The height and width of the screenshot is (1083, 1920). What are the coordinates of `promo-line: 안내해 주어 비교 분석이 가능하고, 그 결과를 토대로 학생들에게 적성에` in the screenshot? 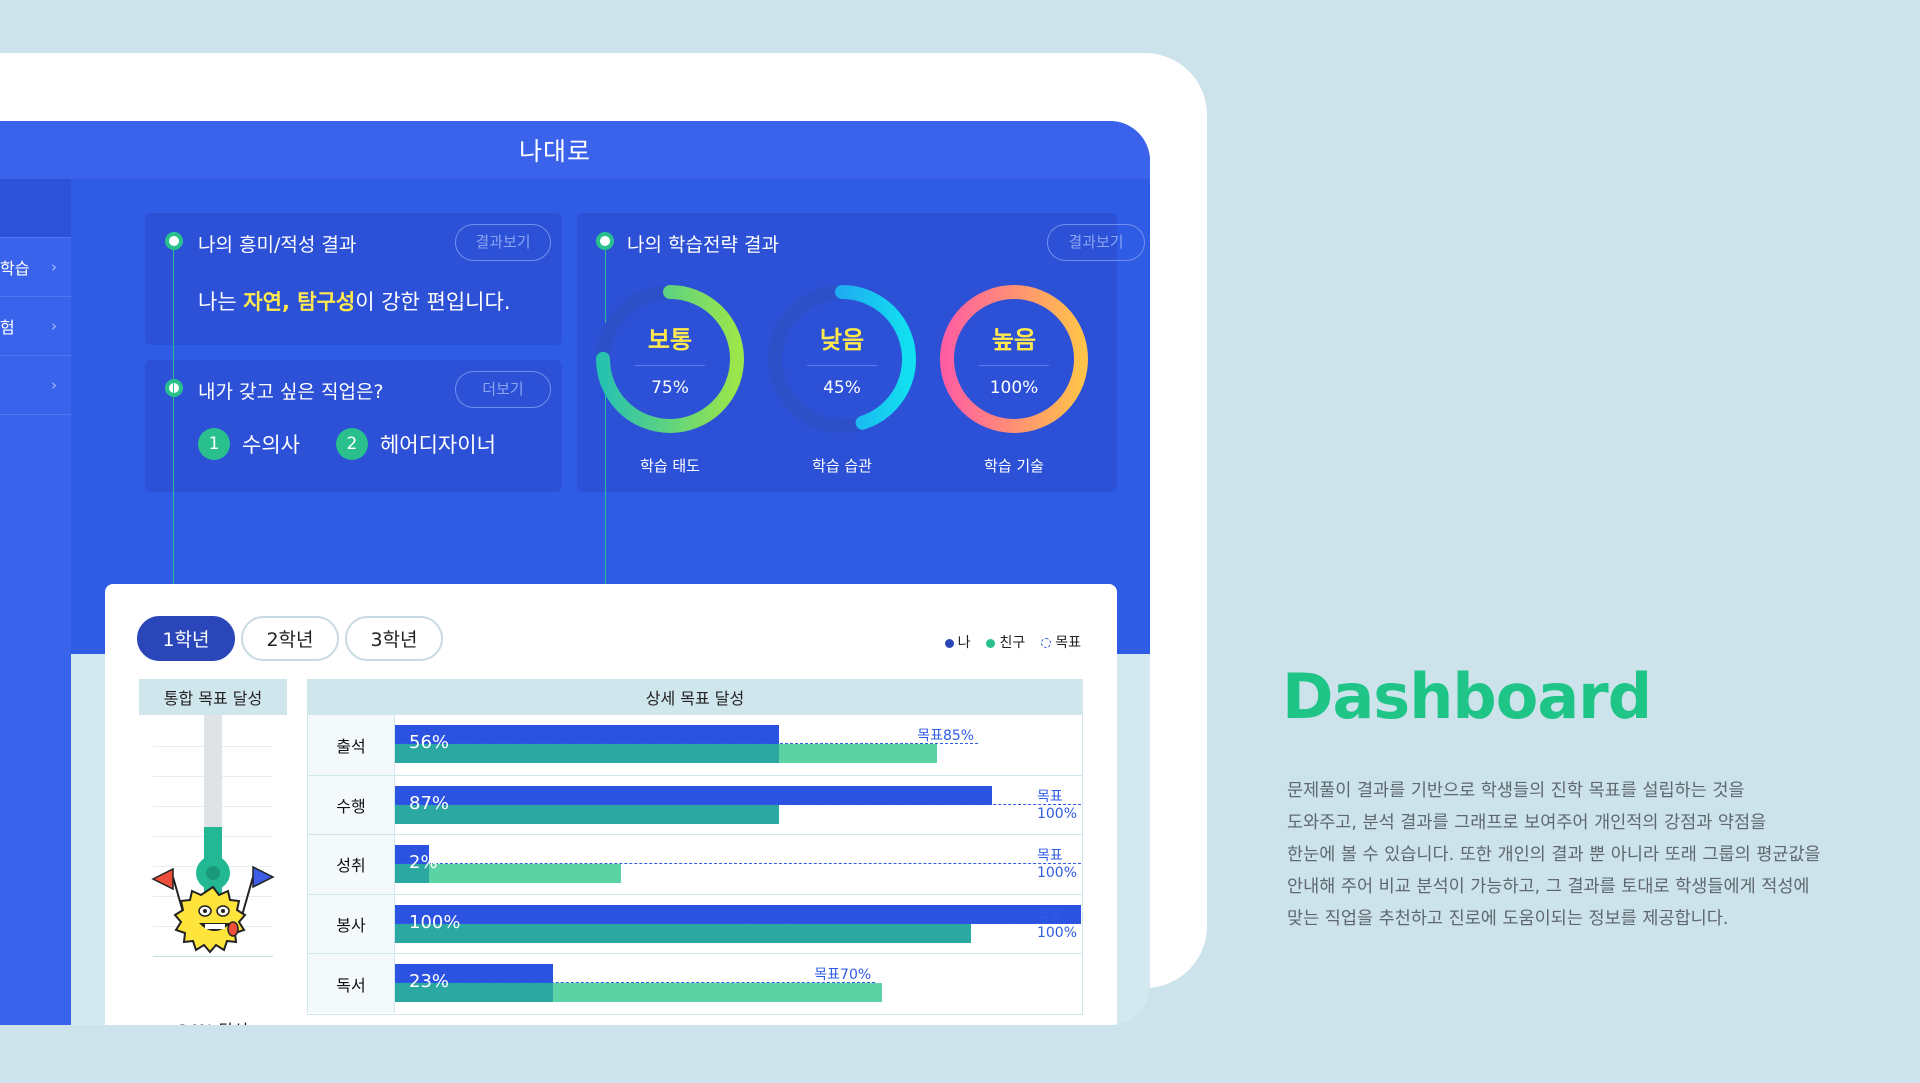 It's located at (1548, 887).